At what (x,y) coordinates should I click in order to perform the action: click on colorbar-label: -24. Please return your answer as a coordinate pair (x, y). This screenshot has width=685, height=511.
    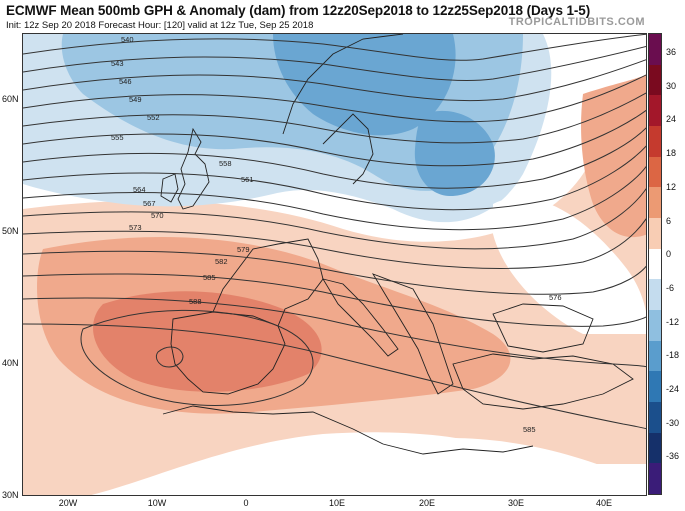
    Looking at the image, I should click on (673, 389).